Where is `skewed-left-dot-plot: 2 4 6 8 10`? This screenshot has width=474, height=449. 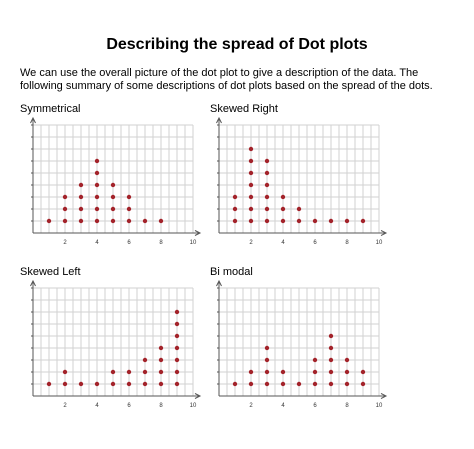
skewed-left-dot-plot: 2 4 6 8 10 is located at coordinates (116, 344).